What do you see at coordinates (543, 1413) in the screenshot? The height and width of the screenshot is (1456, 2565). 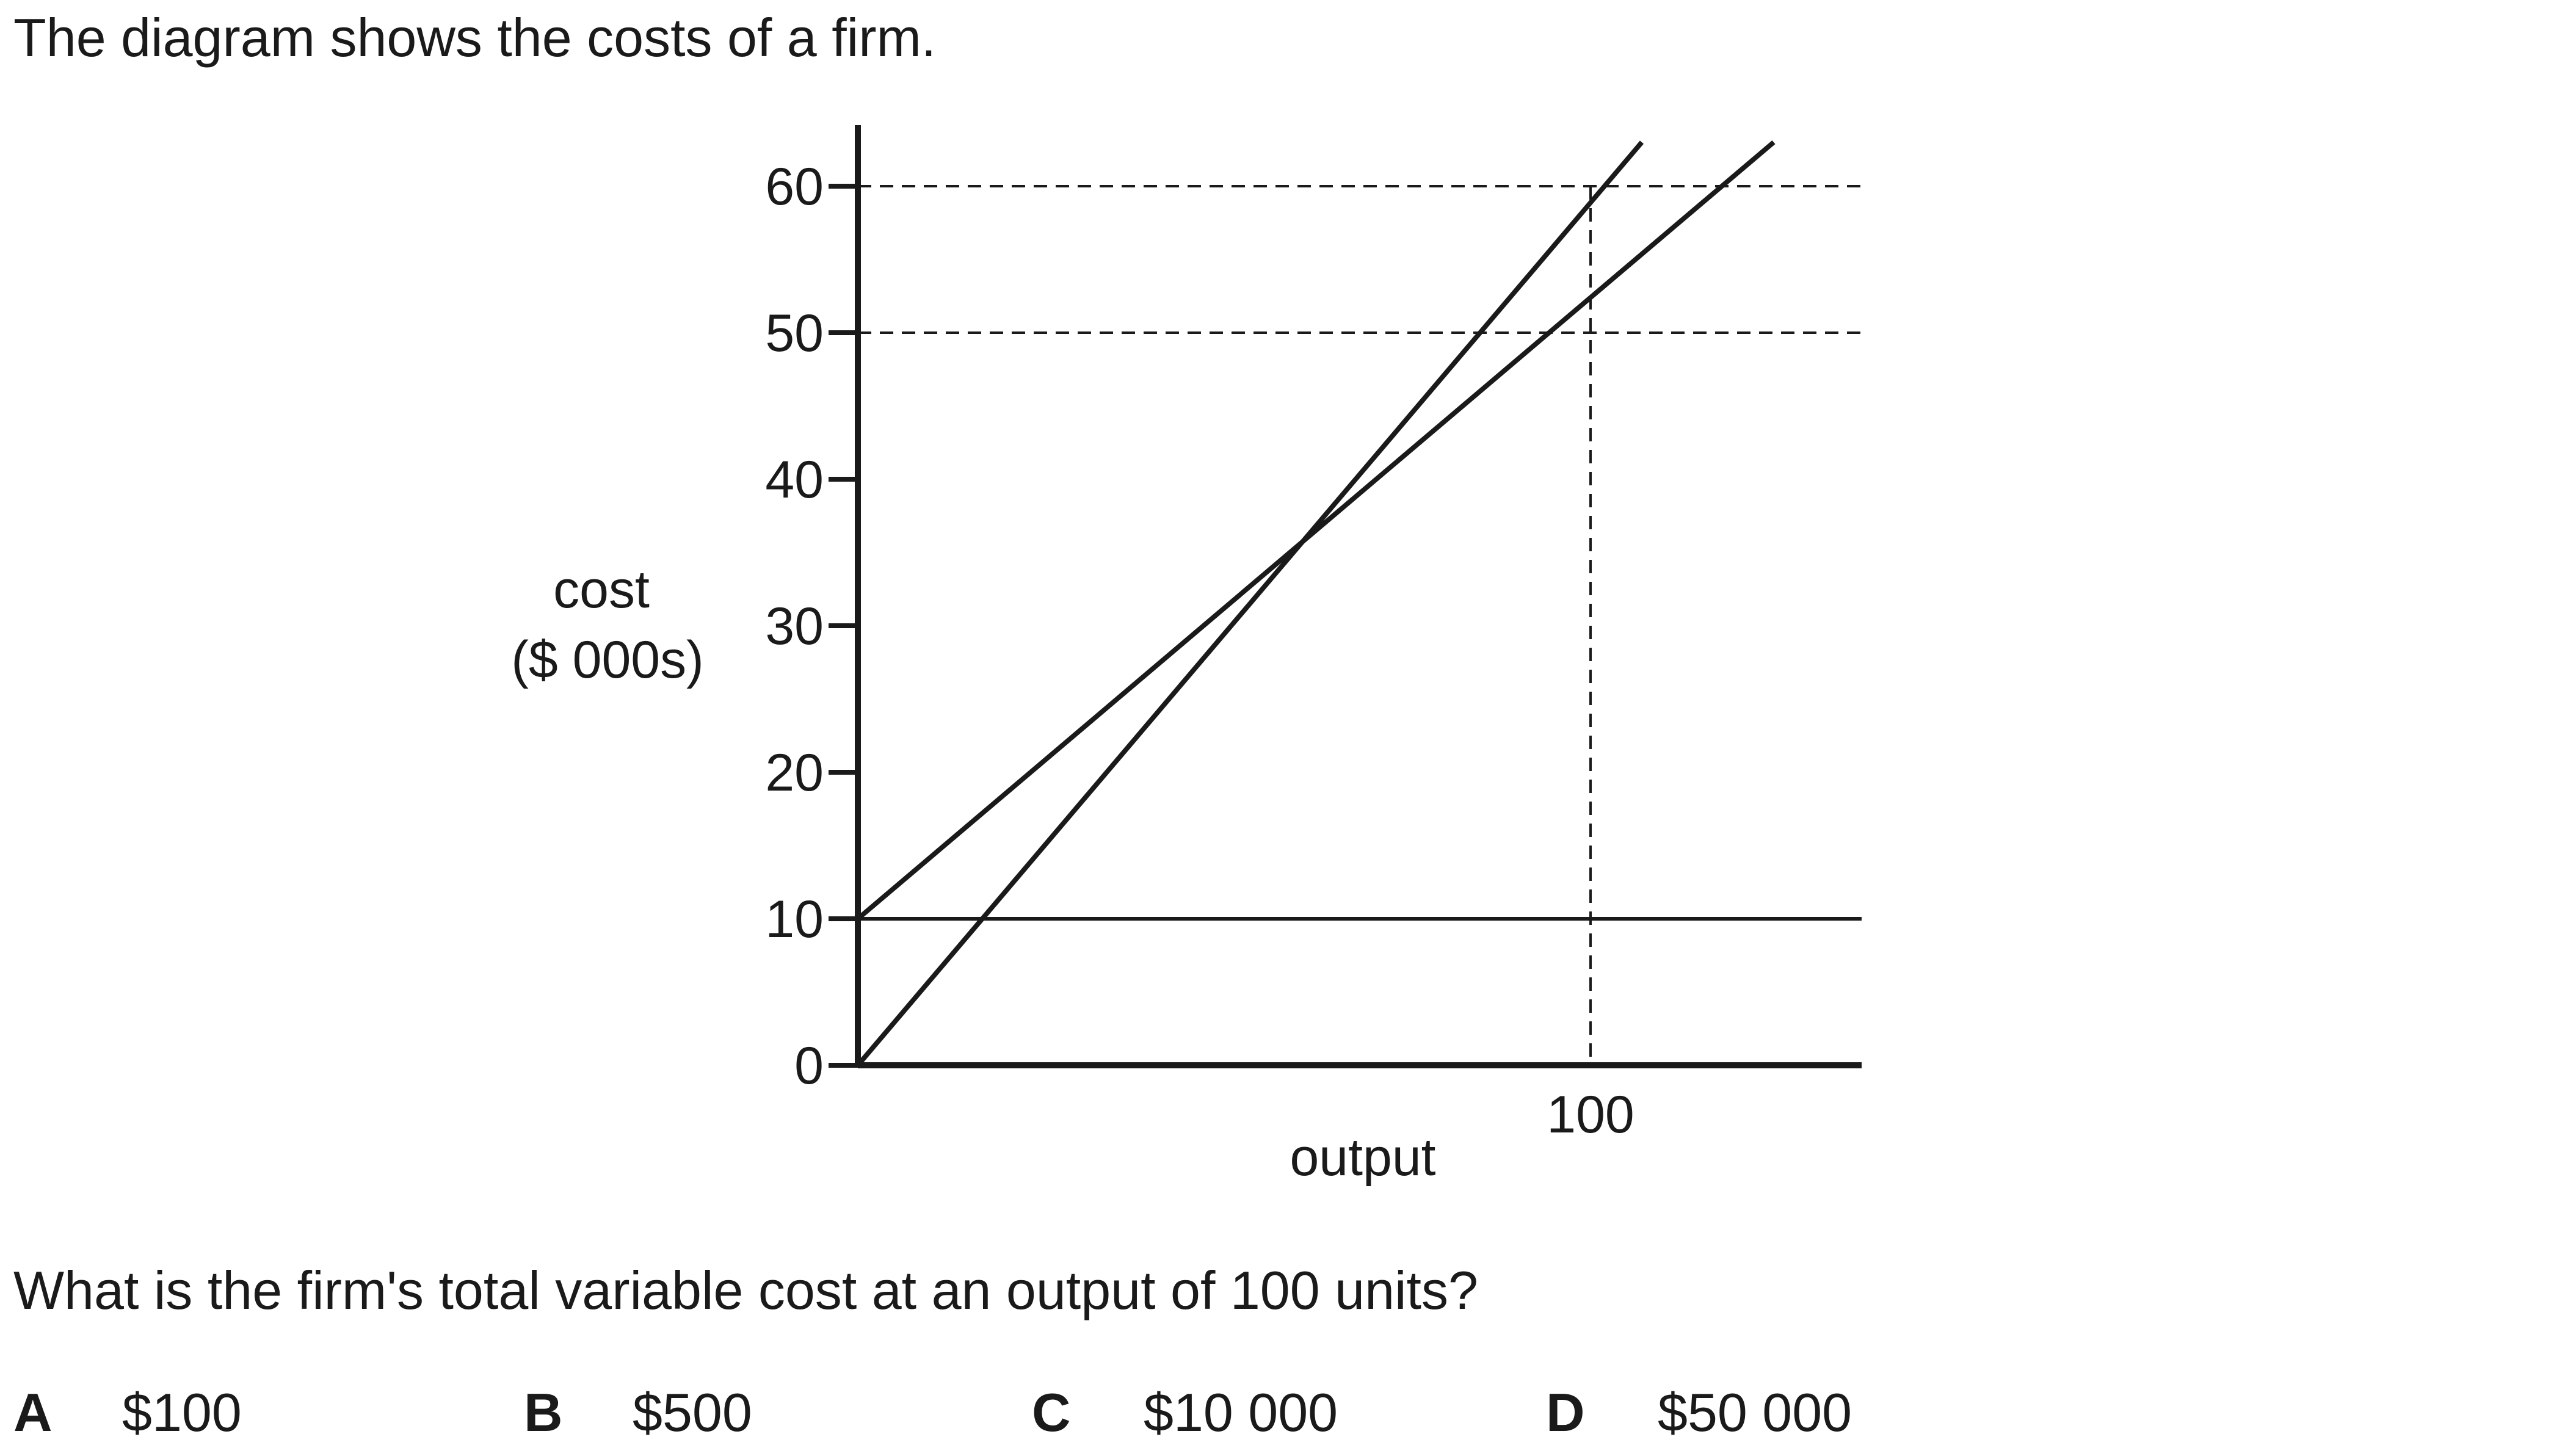 I see `option-b-letter: B` at bounding box center [543, 1413].